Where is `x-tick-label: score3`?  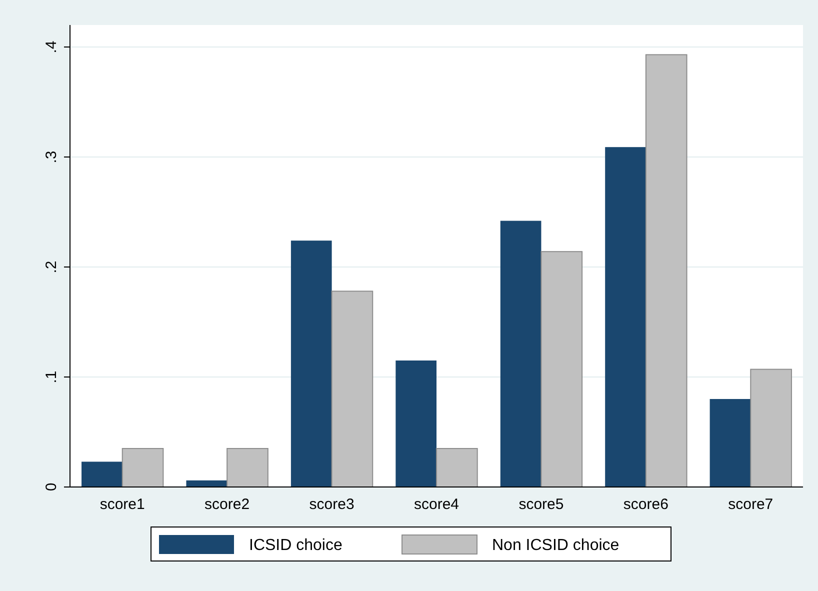
x-tick-label: score3 is located at coordinates (331, 504).